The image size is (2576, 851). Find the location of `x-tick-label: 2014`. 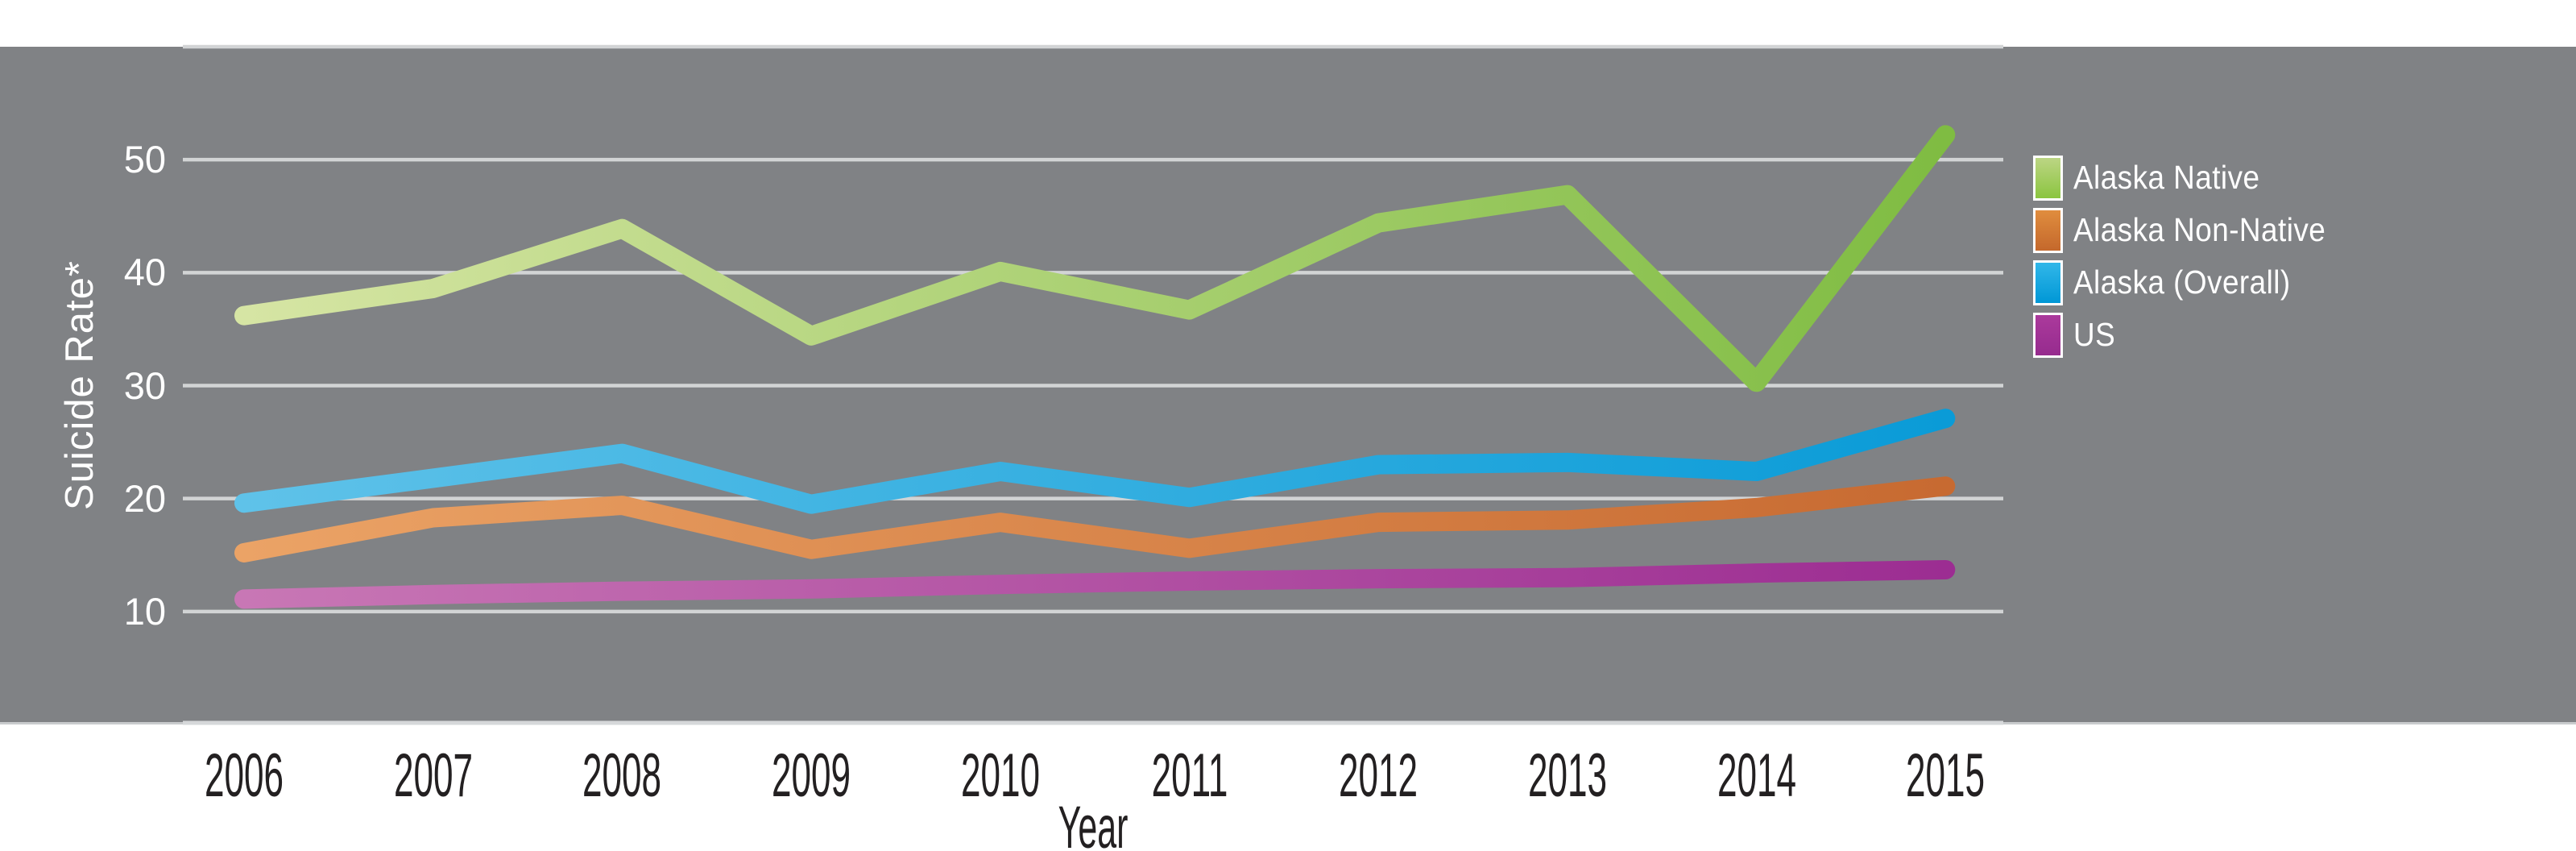

x-tick-label: 2014 is located at coordinates (1756, 776).